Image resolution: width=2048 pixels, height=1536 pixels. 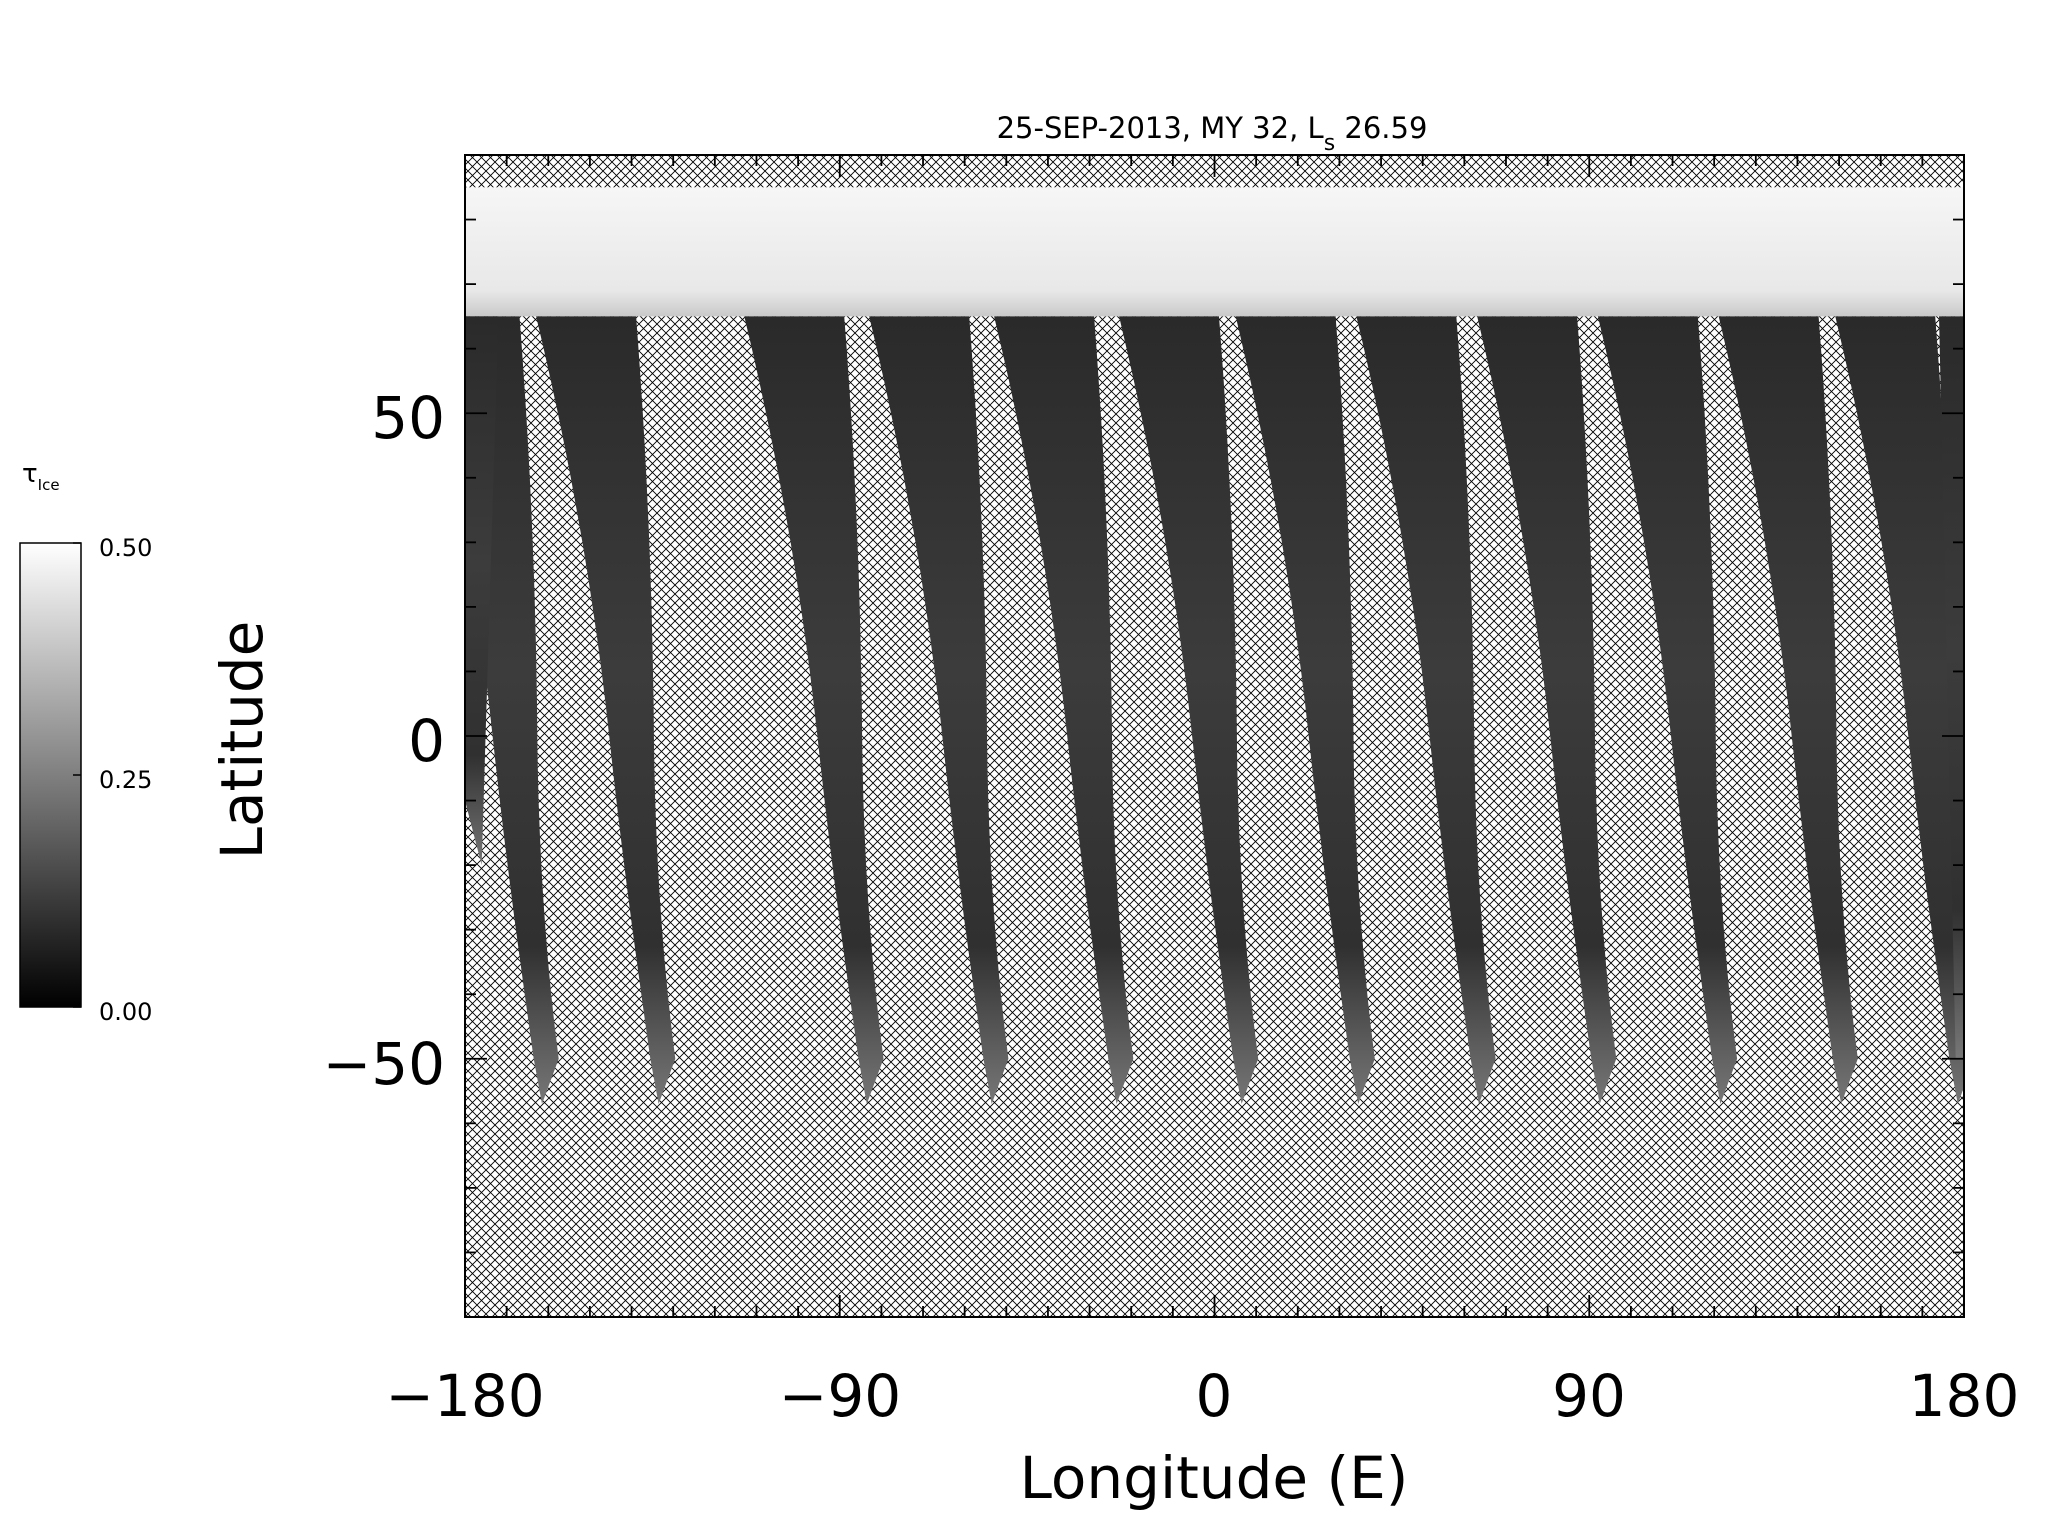 What do you see at coordinates (384, 741) in the screenshot?
I see `y-tick-labels: −50 0 50` at bounding box center [384, 741].